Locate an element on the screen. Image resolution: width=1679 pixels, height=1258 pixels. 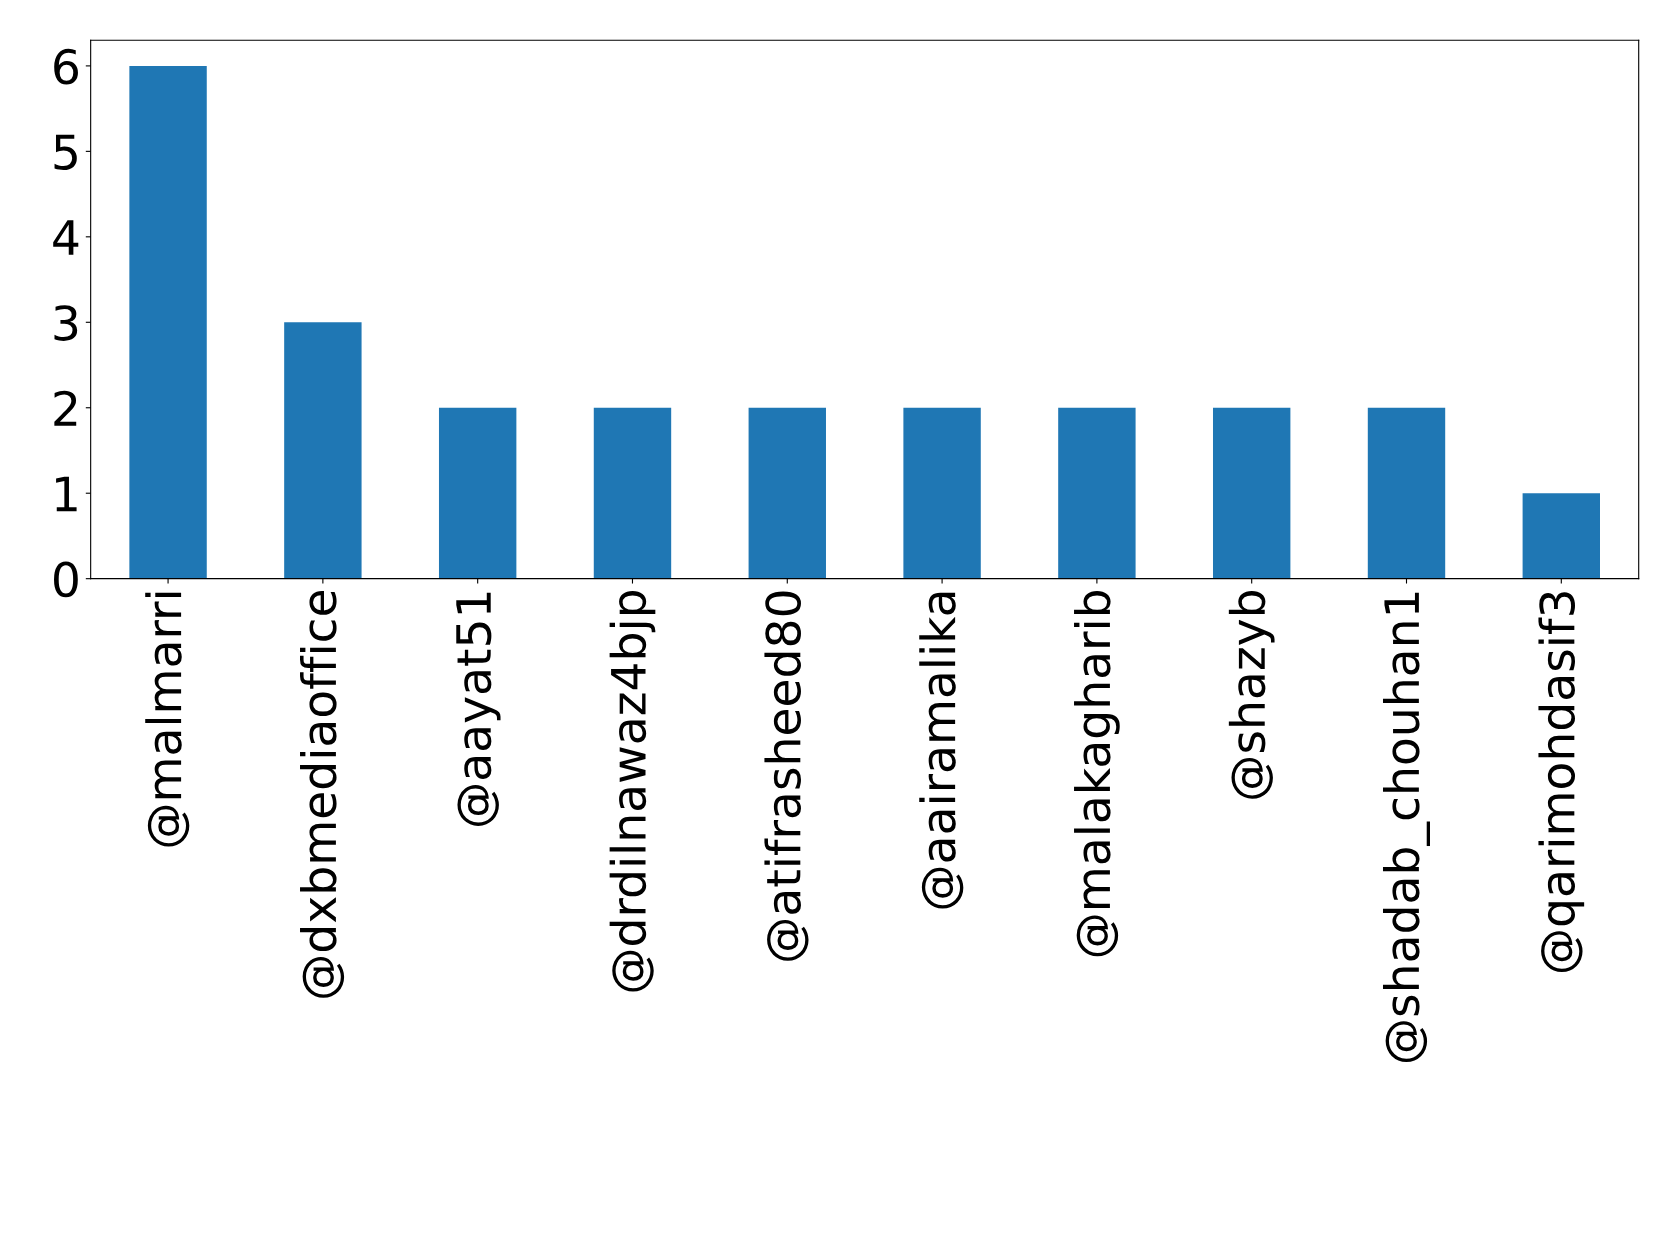
x-tick-label: @shadab_chouhan1 is located at coordinates (1406, 827).